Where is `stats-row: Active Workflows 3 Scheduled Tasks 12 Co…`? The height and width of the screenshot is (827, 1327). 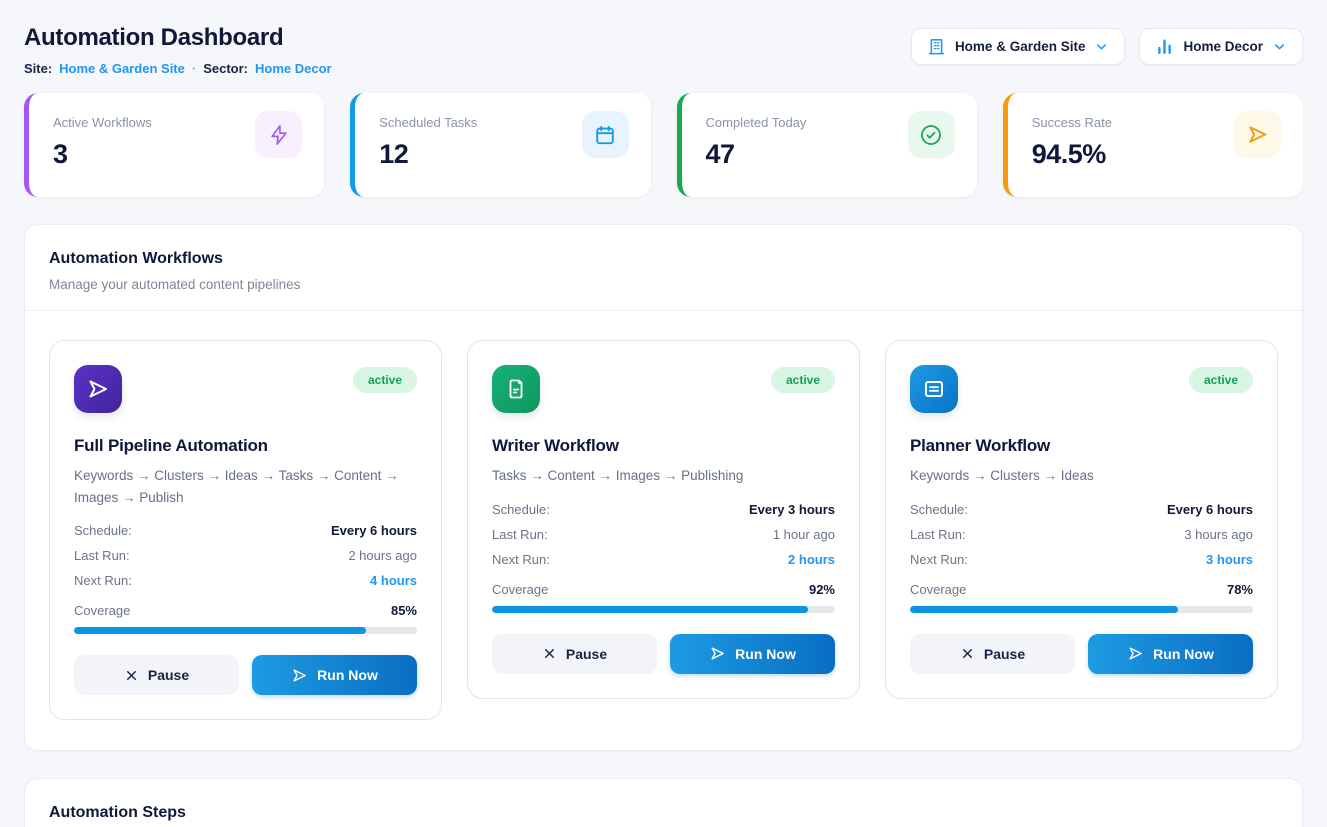
stats-row: Active Workflows 3 Scheduled Tasks 12 Co… is located at coordinates (663, 145).